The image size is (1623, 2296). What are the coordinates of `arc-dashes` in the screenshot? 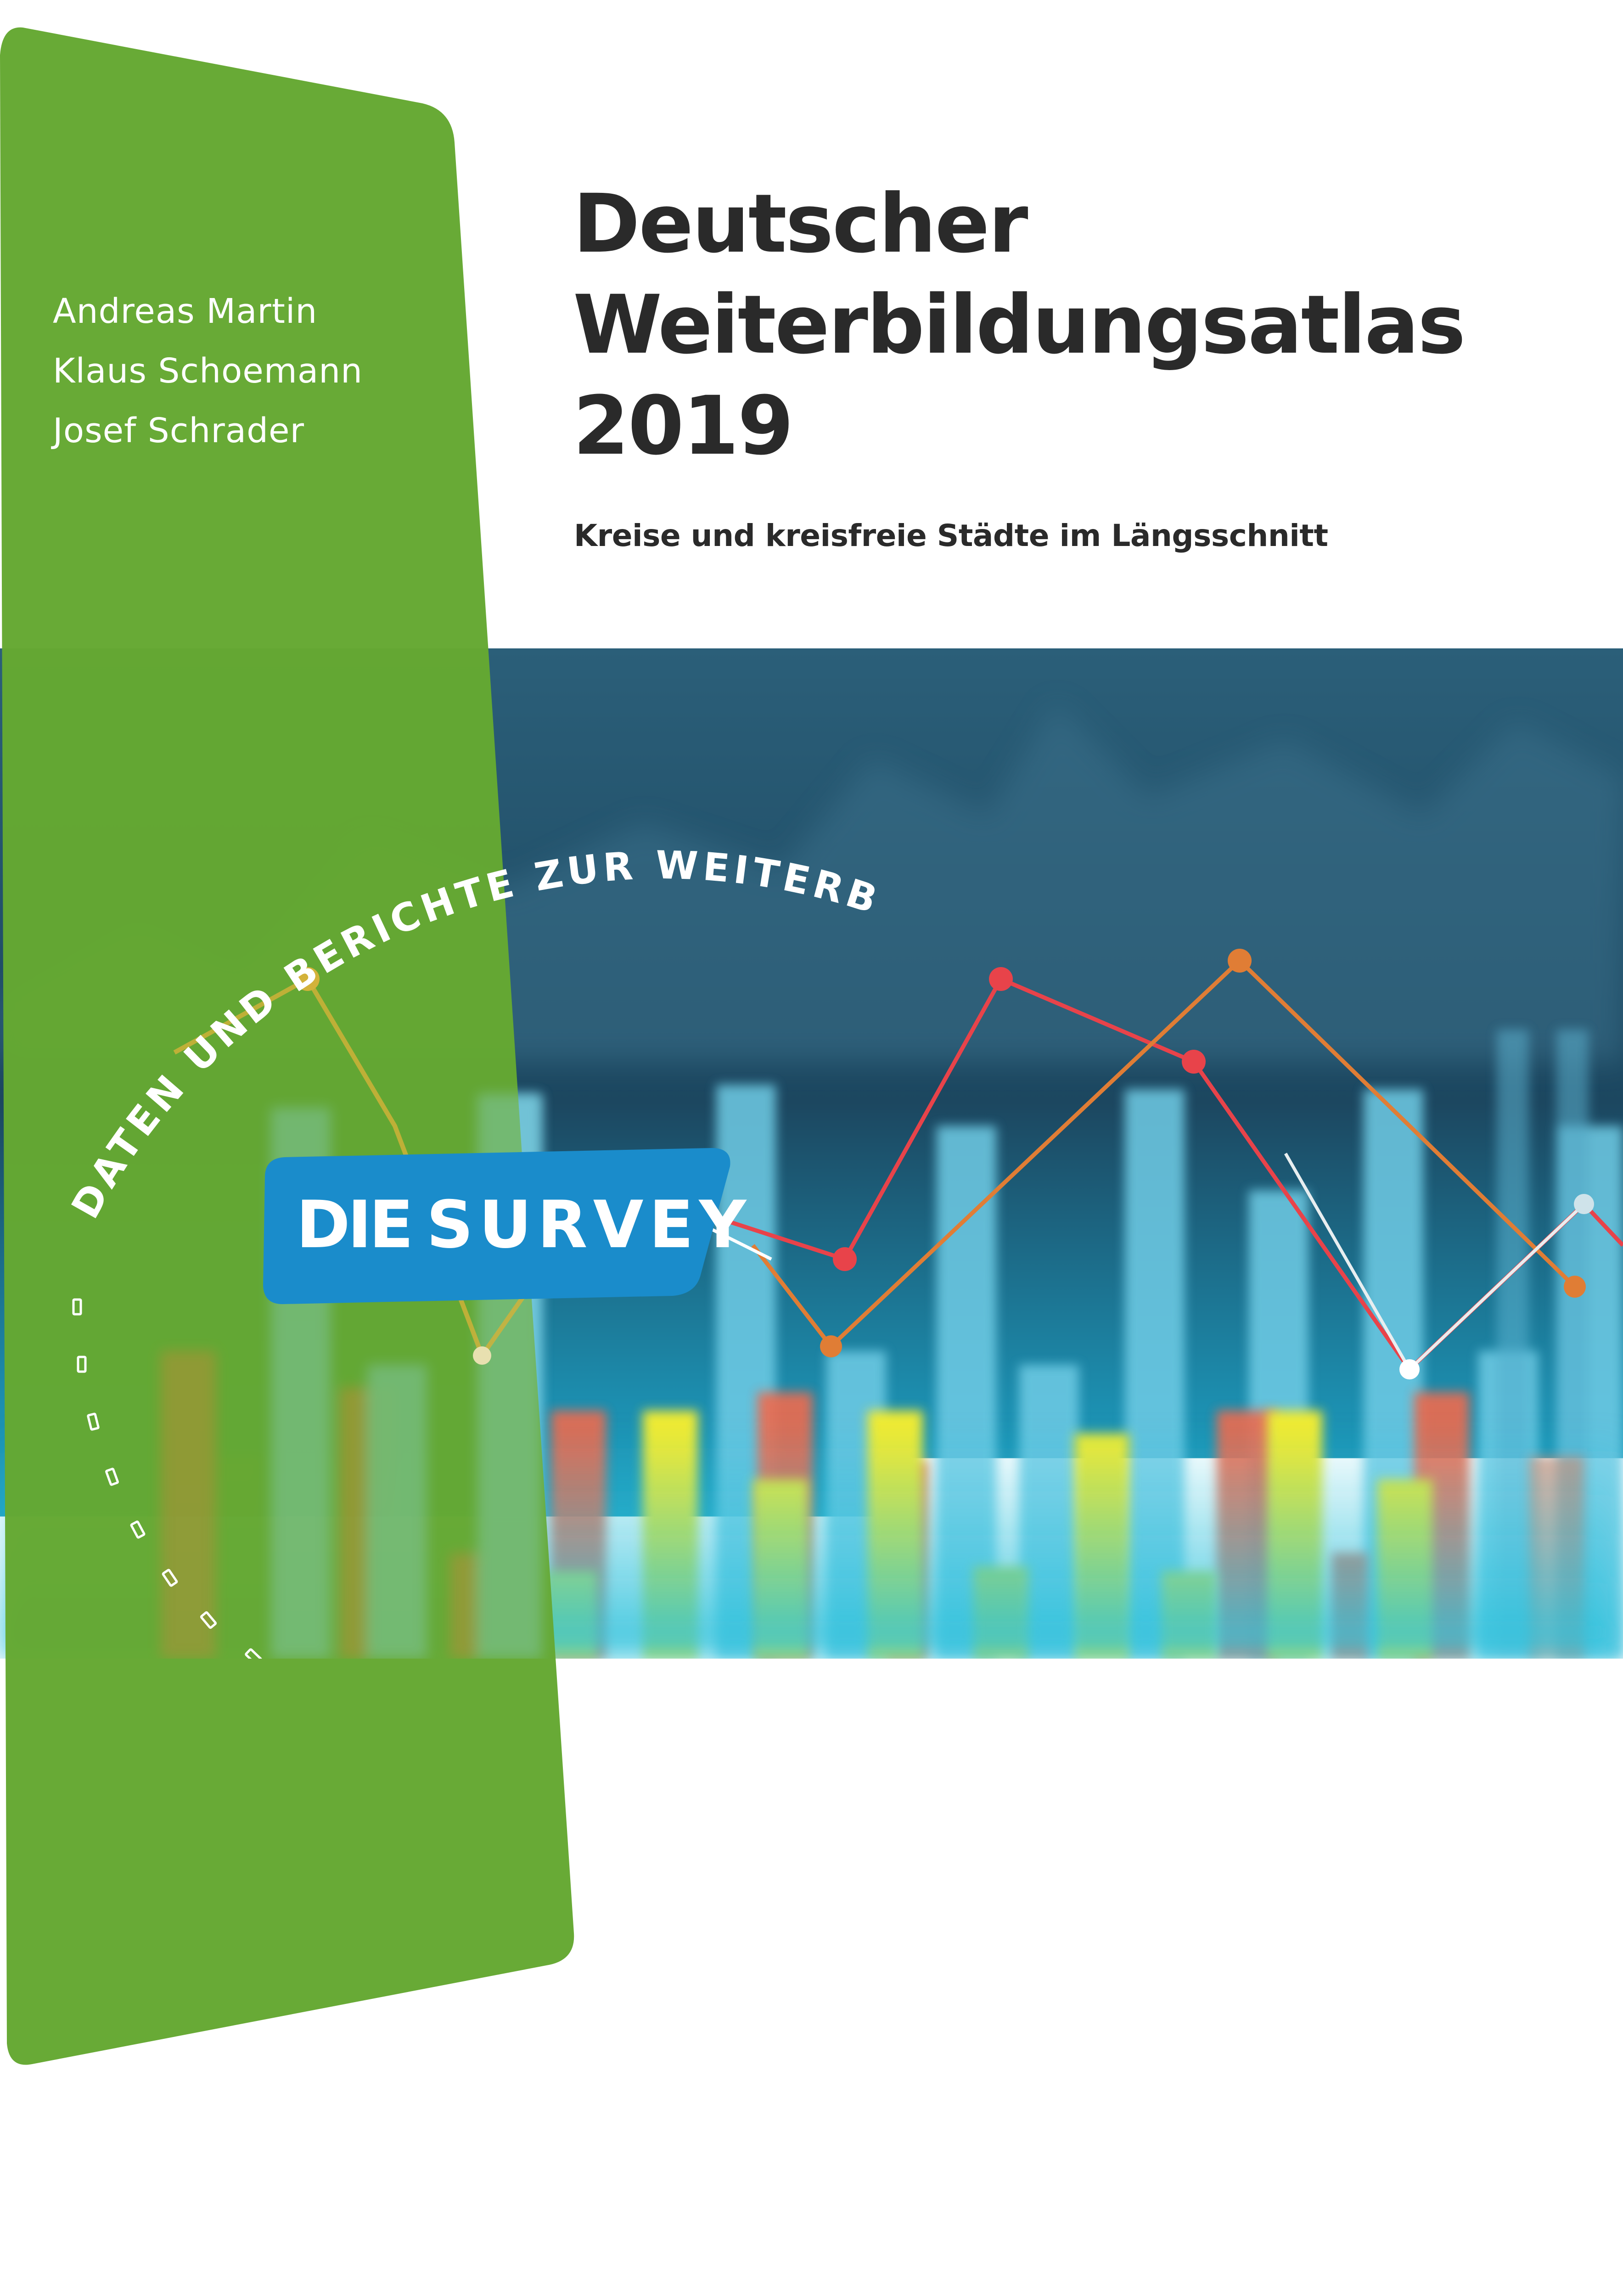 It's located at (280, 1480).